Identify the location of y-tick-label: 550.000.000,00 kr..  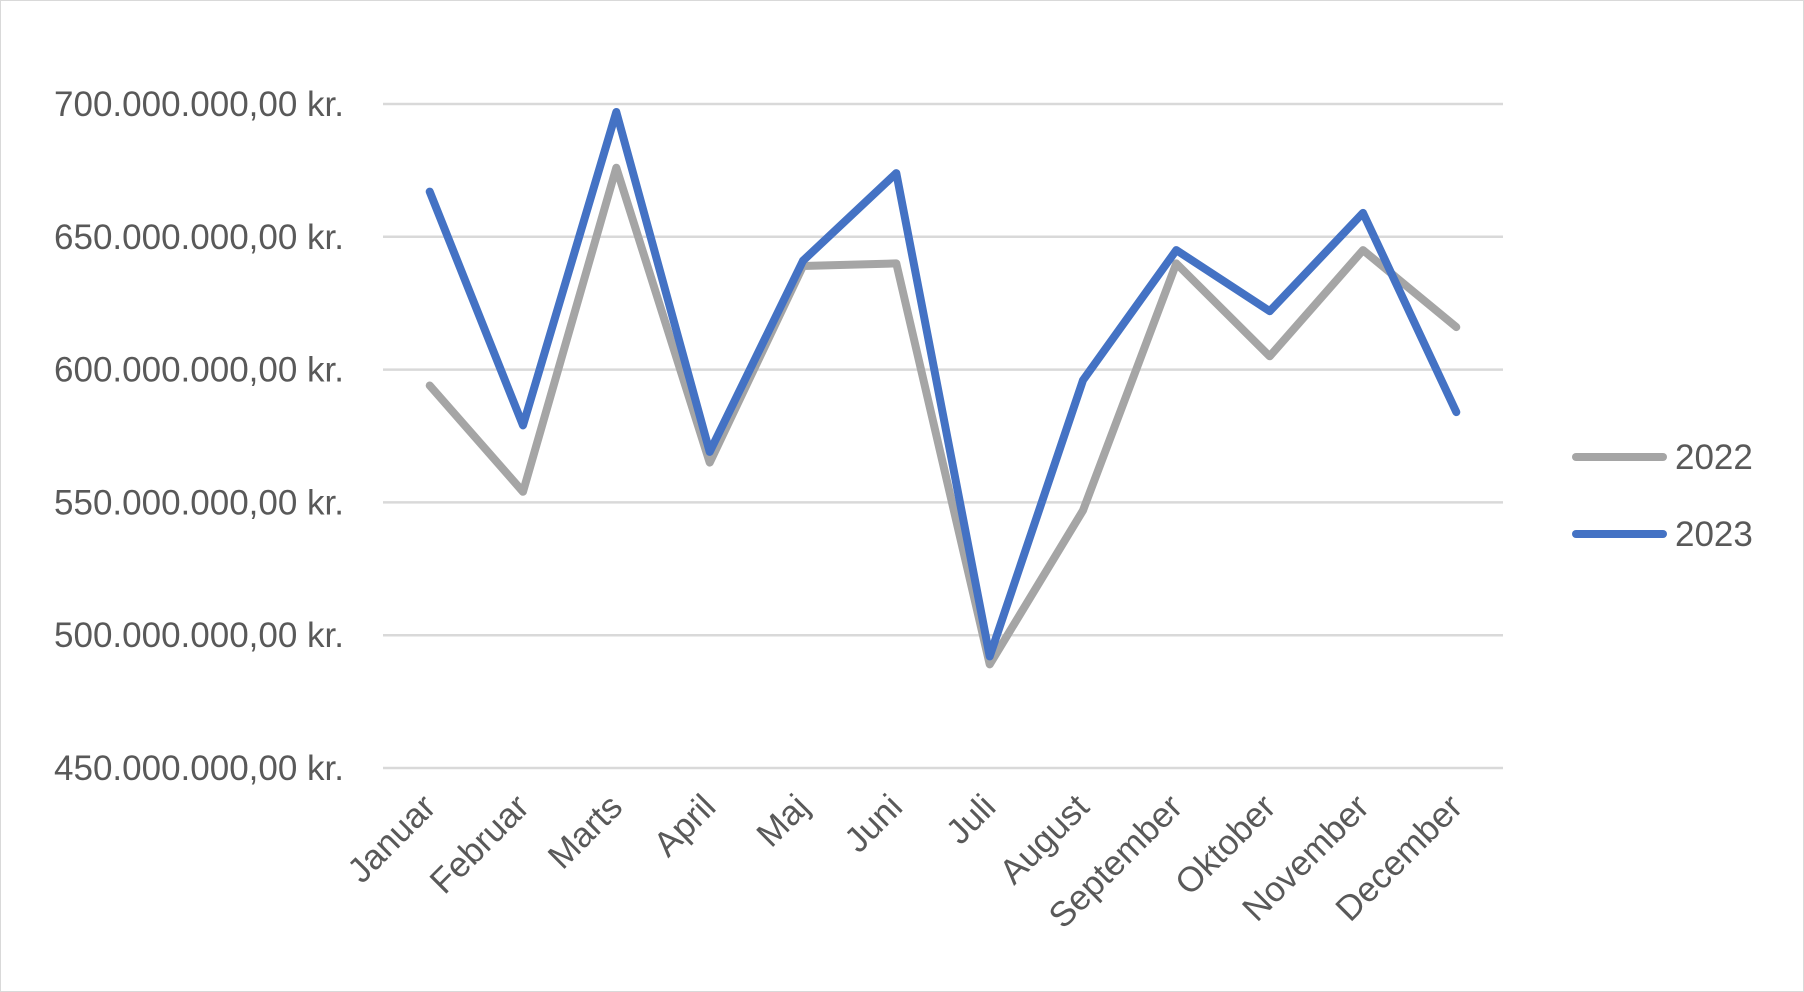
(199, 502).